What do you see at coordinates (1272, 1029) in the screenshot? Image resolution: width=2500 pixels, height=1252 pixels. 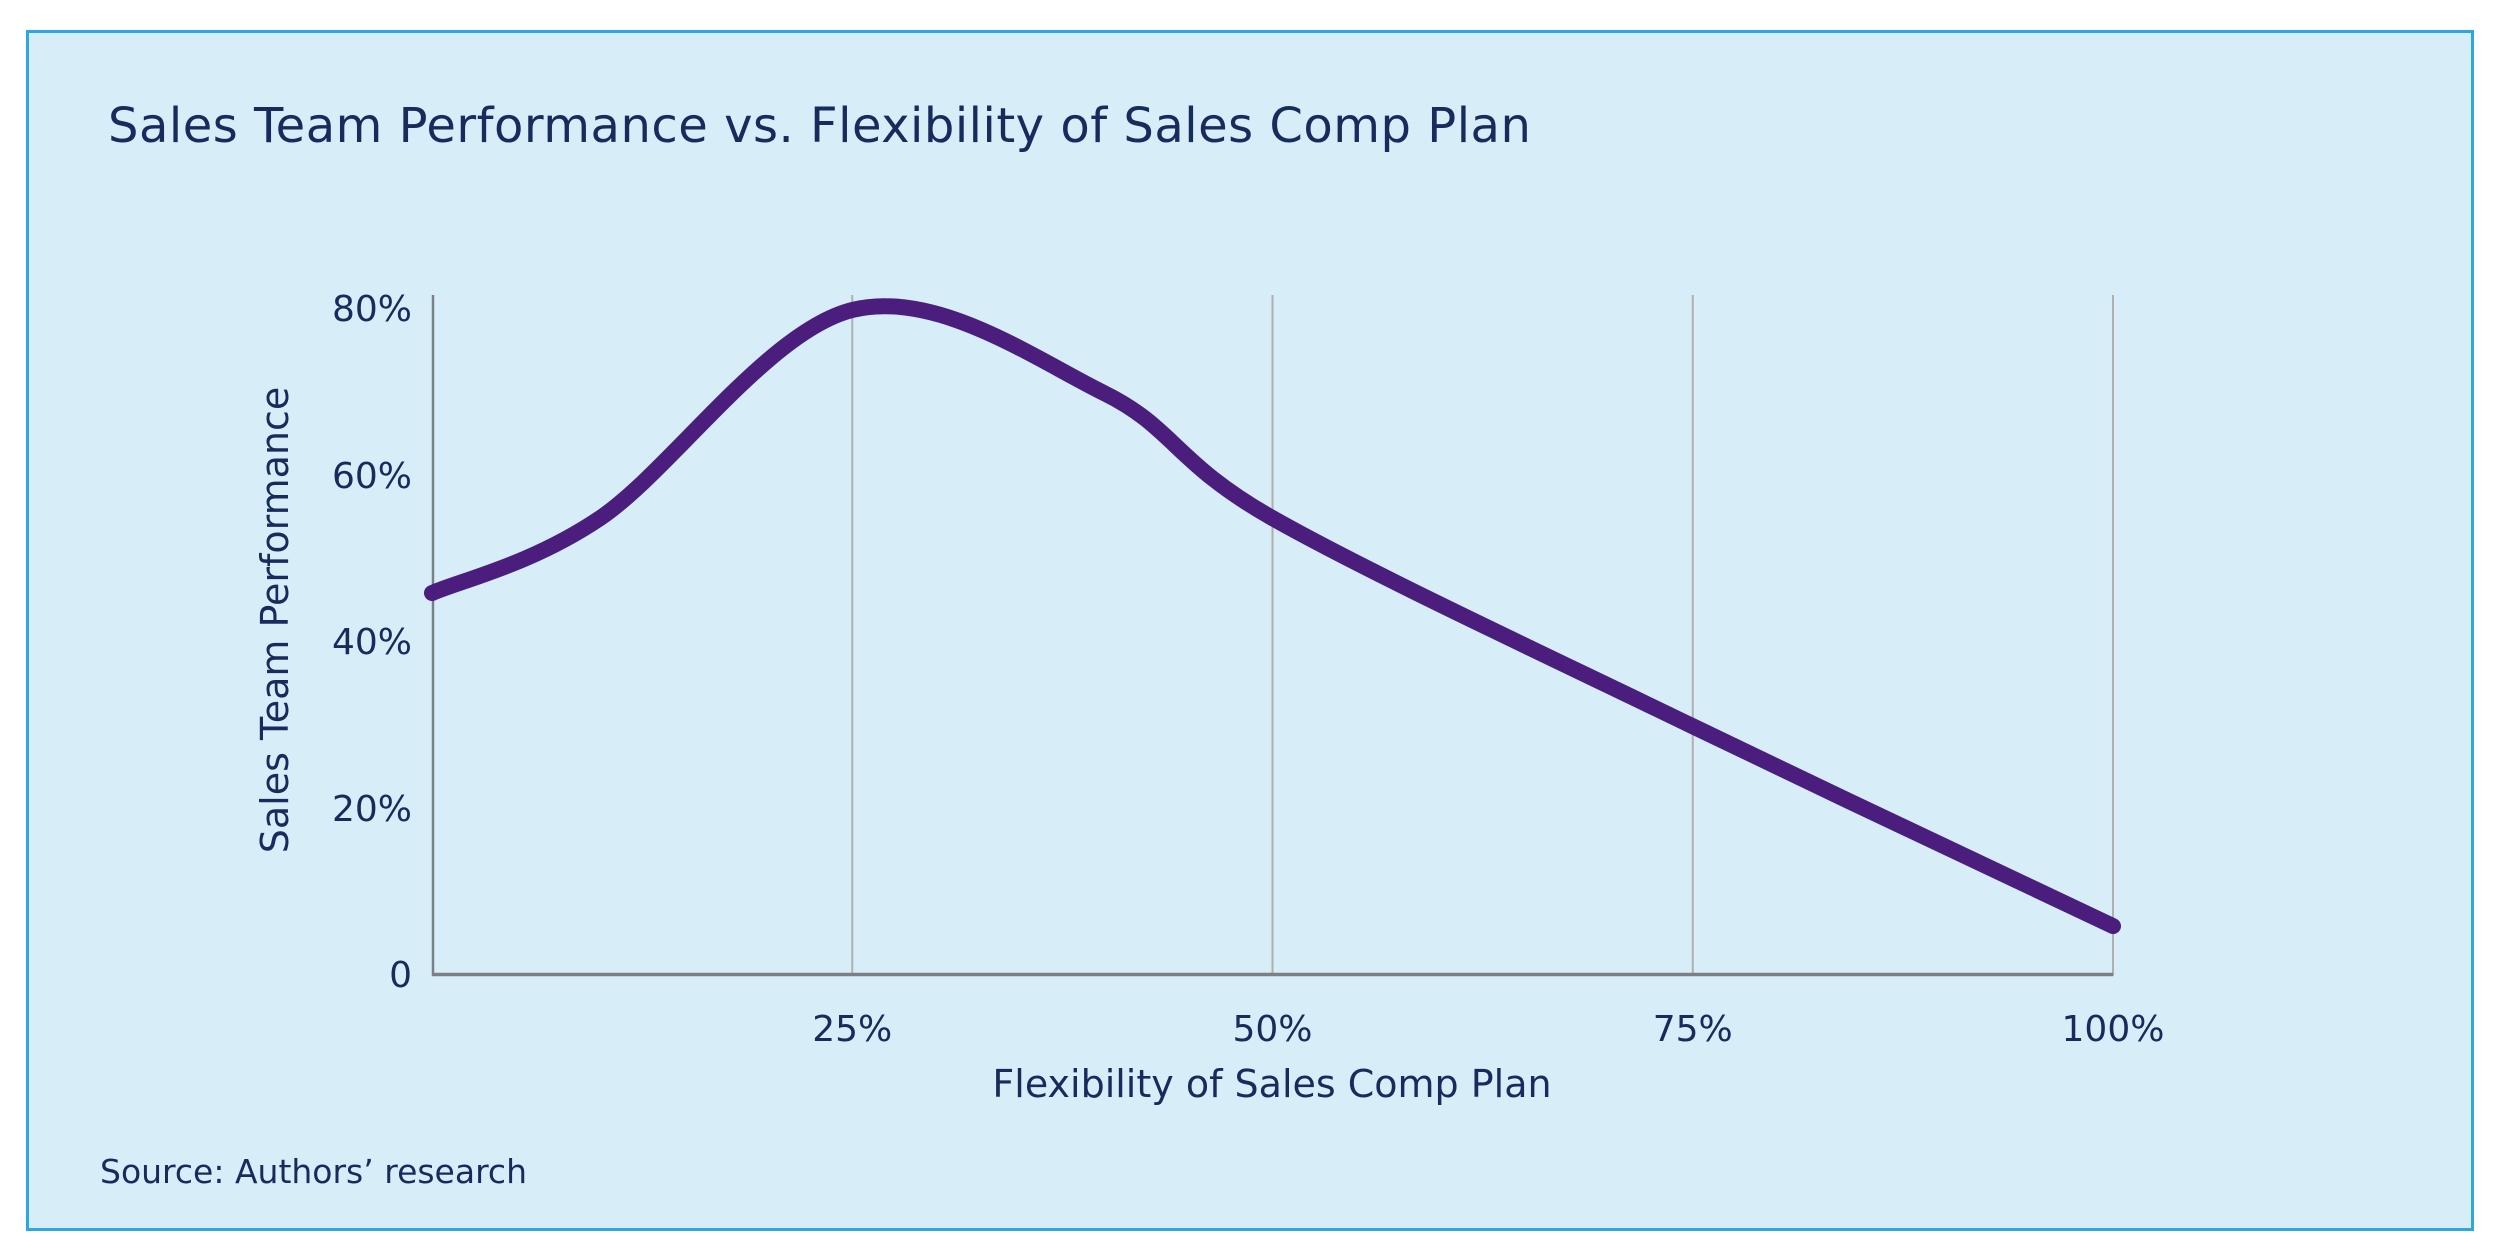 I see `x-tick-label-50: 50%` at bounding box center [1272, 1029].